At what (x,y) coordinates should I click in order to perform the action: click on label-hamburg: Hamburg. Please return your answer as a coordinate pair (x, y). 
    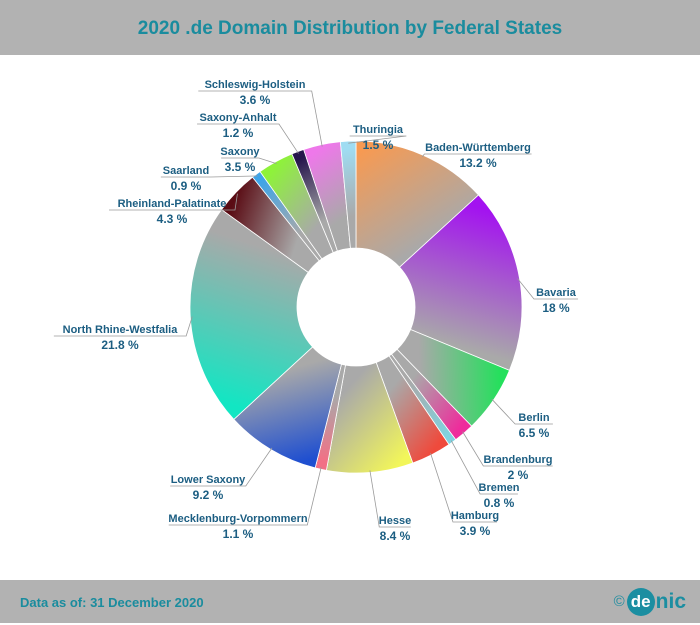
    Looking at the image, I should click on (475, 516).